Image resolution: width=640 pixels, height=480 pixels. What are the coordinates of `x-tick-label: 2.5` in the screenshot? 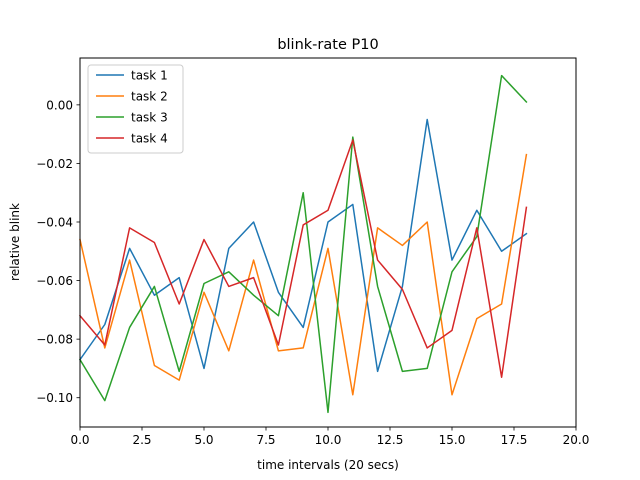 It's located at (141, 440).